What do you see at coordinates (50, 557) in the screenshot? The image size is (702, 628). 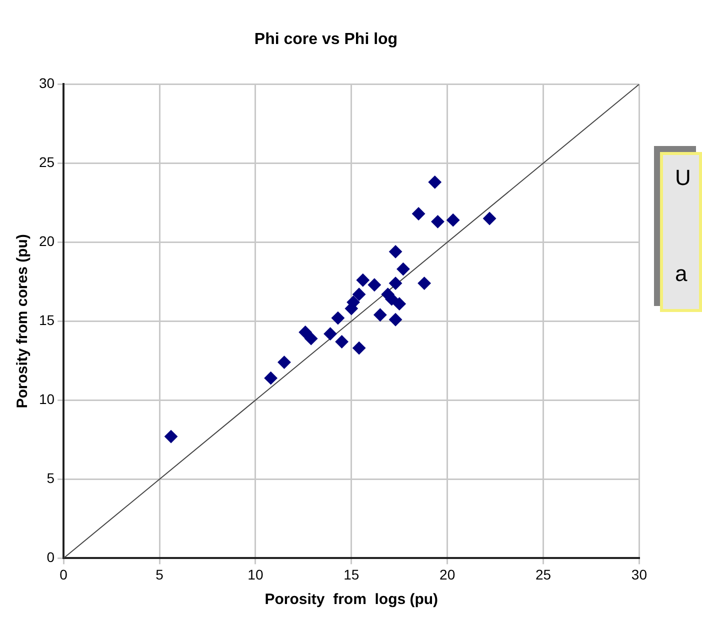 I see `y-tick-label: 0` at bounding box center [50, 557].